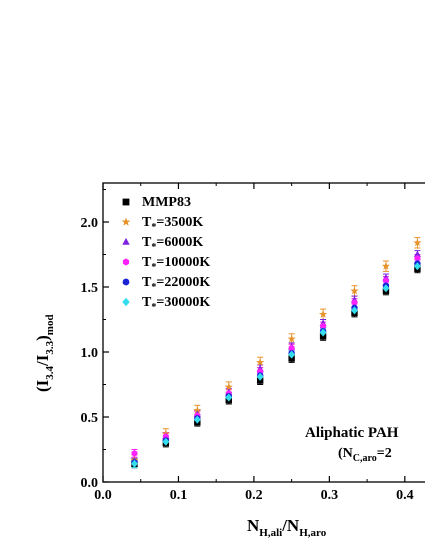 This screenshot has width=425, height=550. What do you see at coordinates (176, 284) in the screenshot?
I see `legend-label: T*=22000K` at bounding box center [176, 284].